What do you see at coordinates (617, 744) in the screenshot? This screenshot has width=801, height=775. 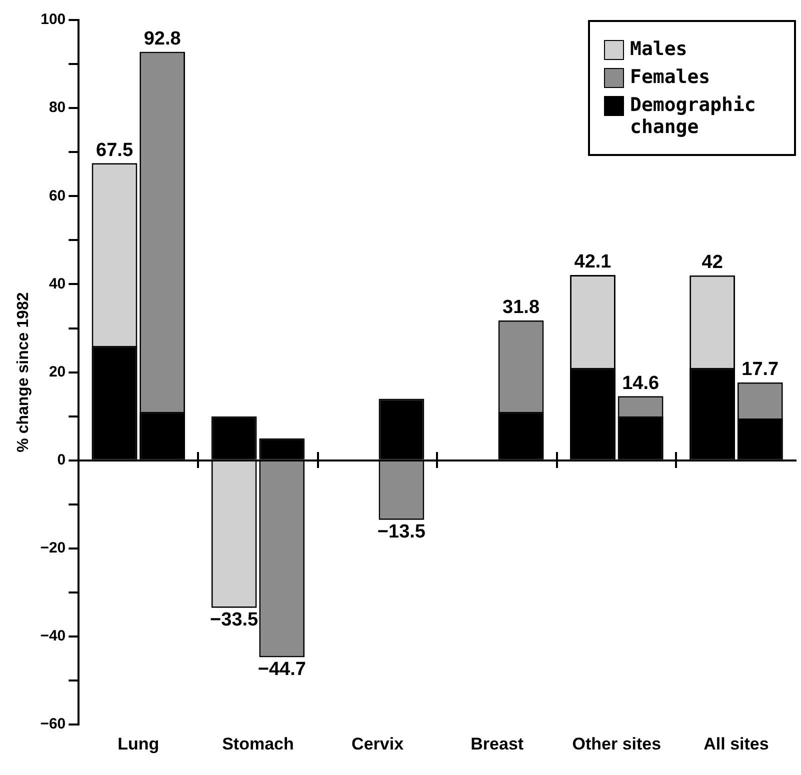 I see `x-tick-label: Other sites` at bounding box center [617, 744].